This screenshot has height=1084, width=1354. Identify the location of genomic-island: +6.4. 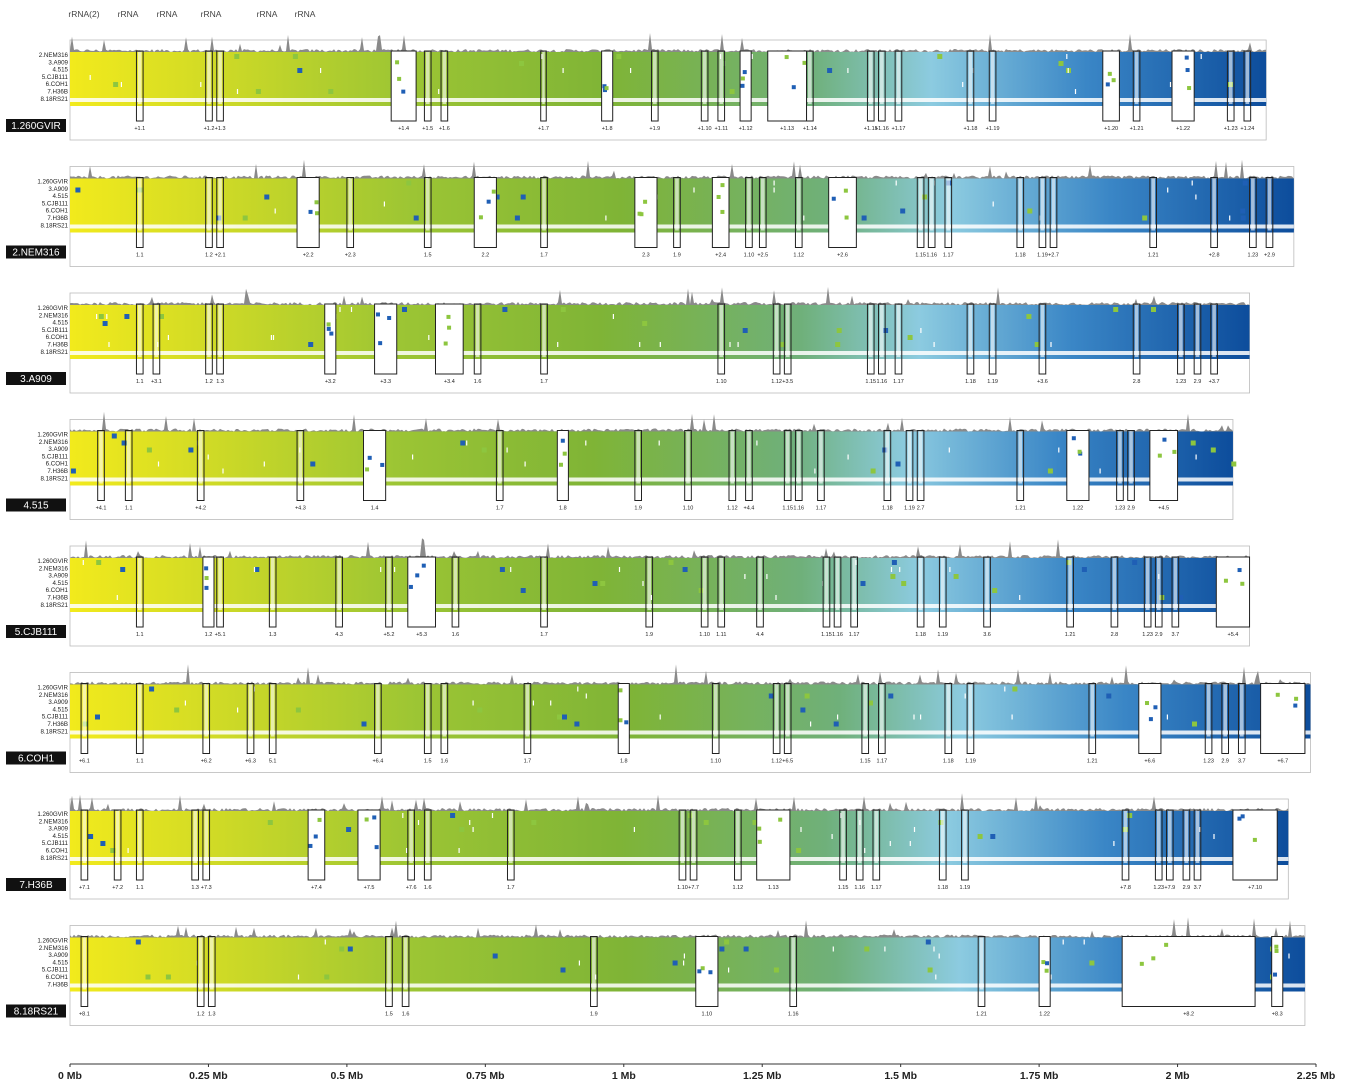
(377, 724).